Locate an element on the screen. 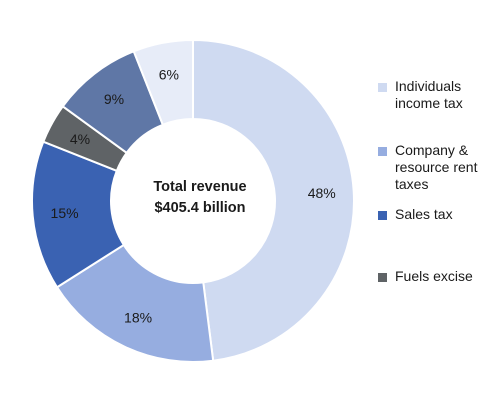  slice-label-2: 15% is located at coordinates (65, 213).